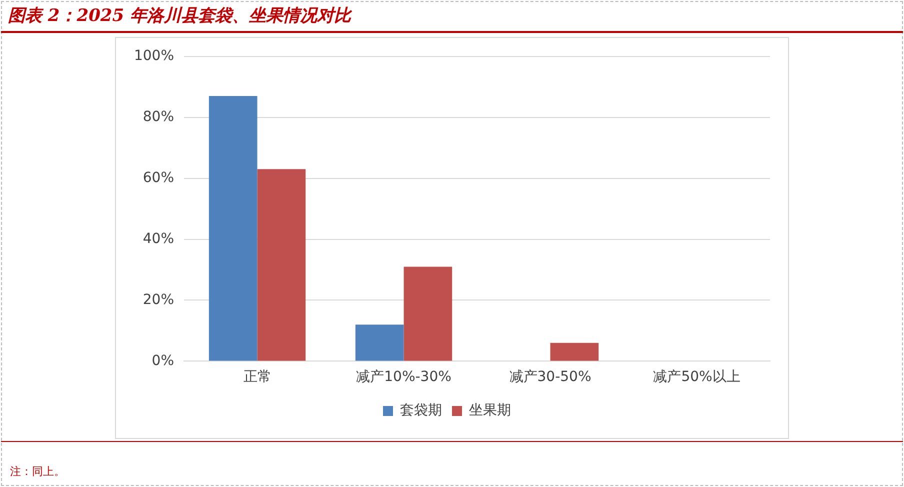 The image size is (904, 487). Describe the element at coordinates (421, 410) in the screenshot. I see `legend-label: 套袋期` at that location.